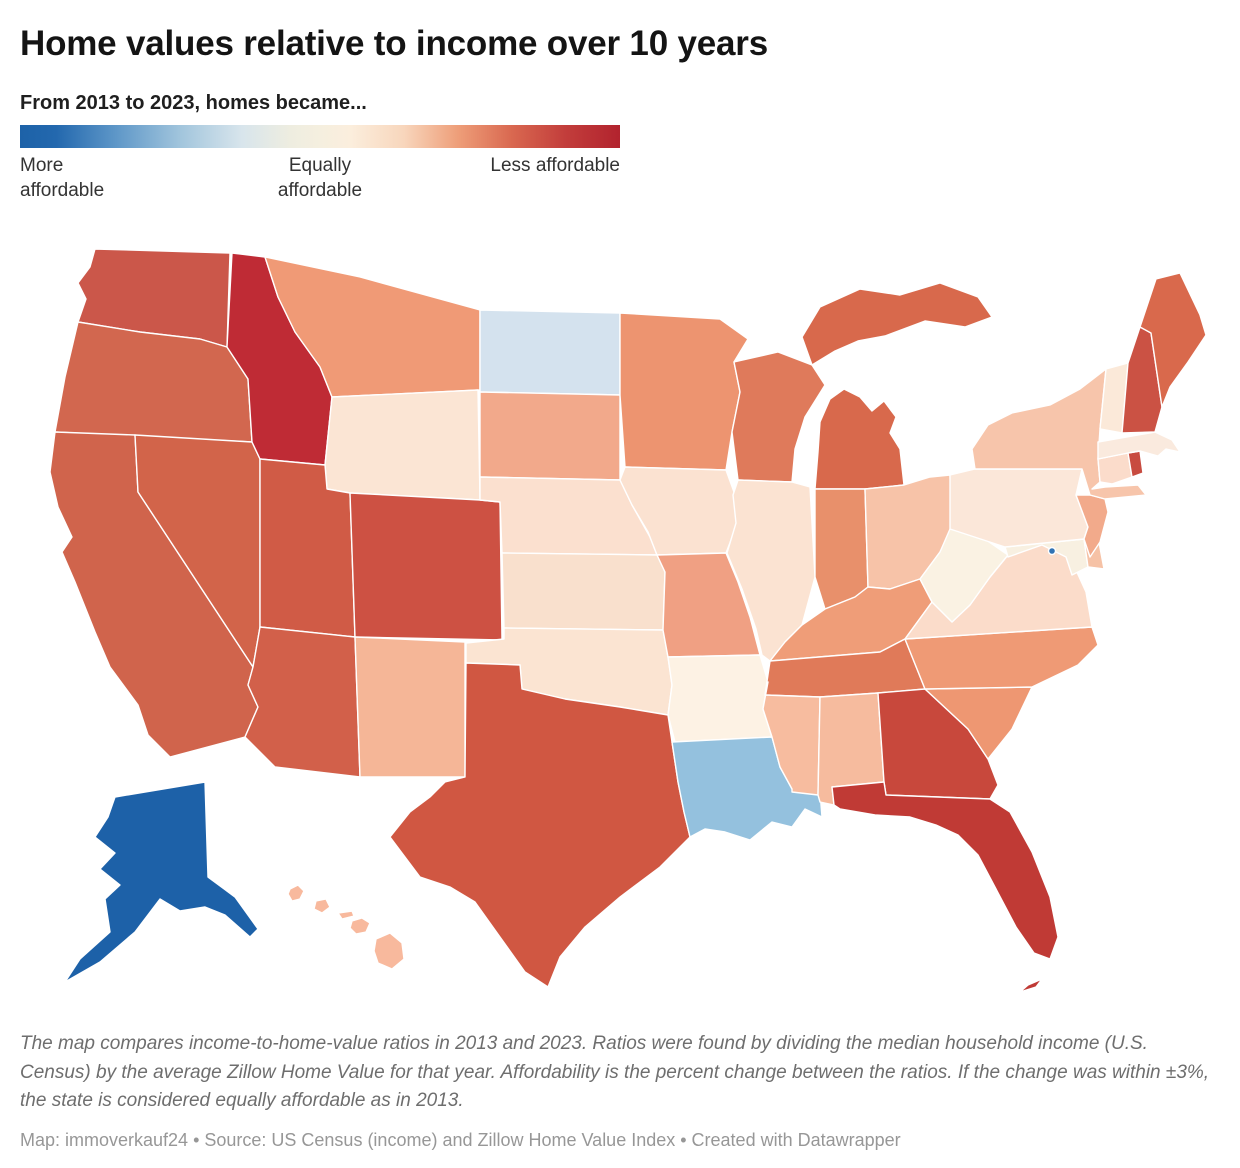  What do you see at coordinates (320, 136) in the screenshot?
I see `legend-gradient-bar` at bounding box center [320, 136].